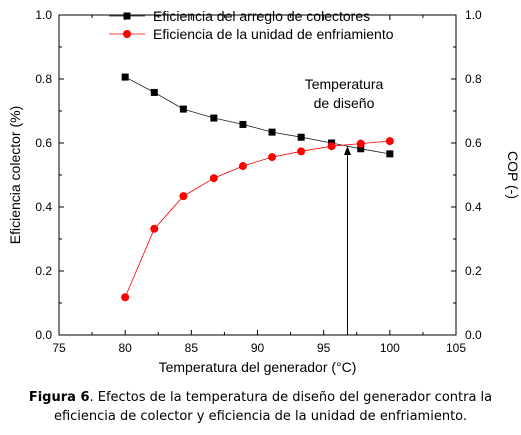 The image size is (521, 435). Describe the element at coordinates (261, 16) in the screenshot. I see `legend-label: Eficiencia del arreglo de colectores` at that location.